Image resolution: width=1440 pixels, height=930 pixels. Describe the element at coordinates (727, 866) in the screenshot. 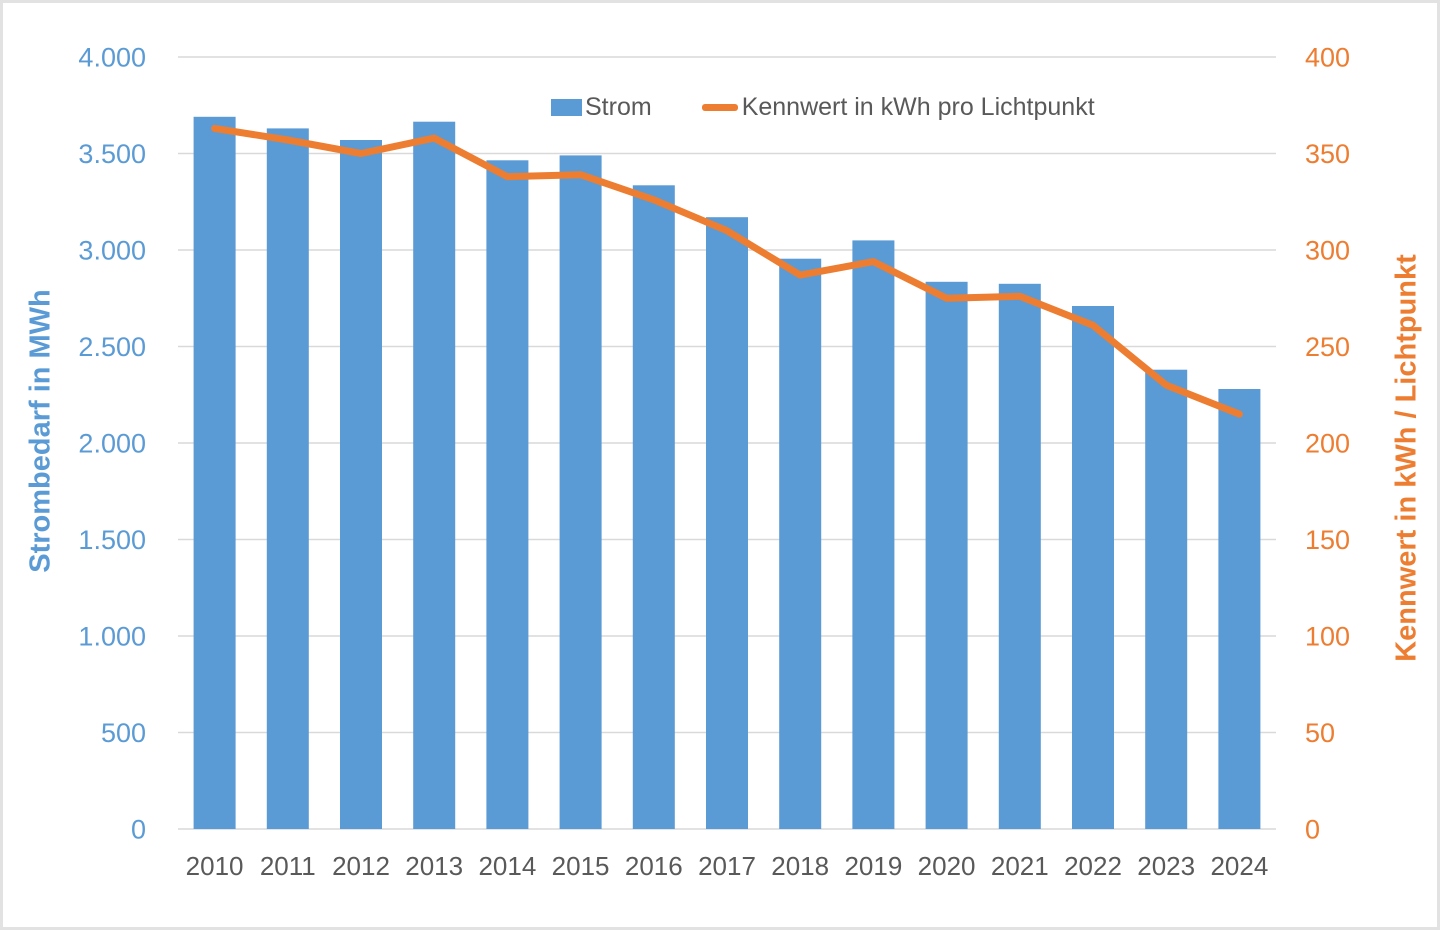

I see `xtick-2017: 2017` at that location.